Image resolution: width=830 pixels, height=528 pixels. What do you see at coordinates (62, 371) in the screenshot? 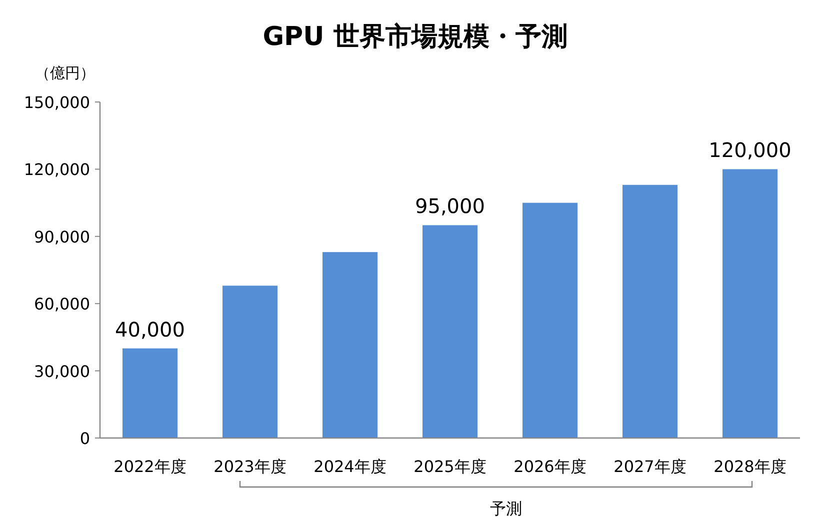
I see `y-tick-label: 30,000` at bounding box center [62, 371].